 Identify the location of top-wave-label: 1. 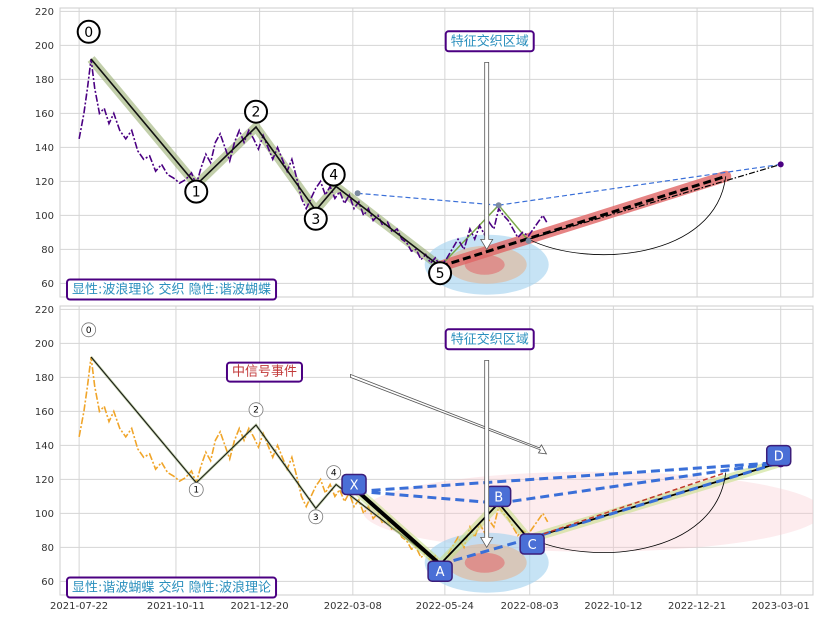
(196, 193).